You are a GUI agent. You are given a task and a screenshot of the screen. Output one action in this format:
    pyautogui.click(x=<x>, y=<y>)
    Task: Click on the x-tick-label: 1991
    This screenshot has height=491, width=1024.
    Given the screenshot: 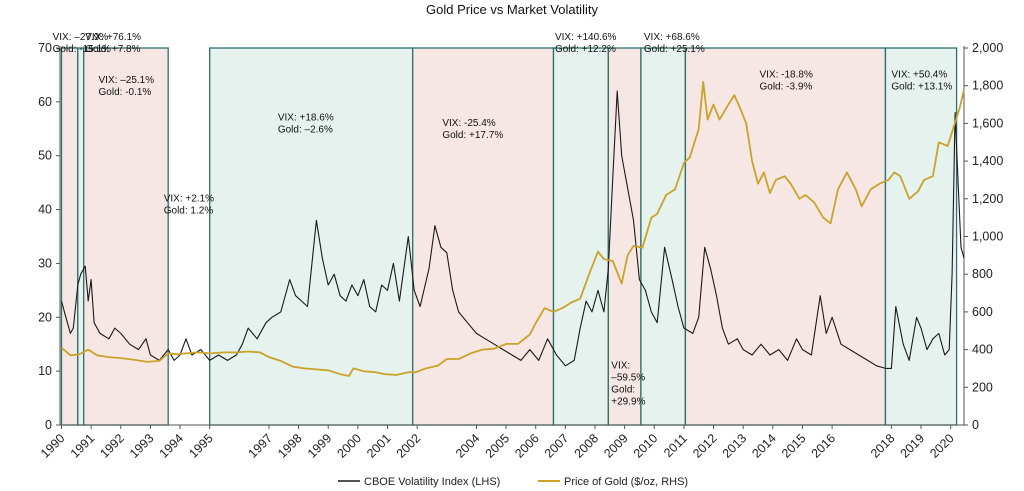 What is the action you would take?
    pyautogui.click(x=83, y=446)
    